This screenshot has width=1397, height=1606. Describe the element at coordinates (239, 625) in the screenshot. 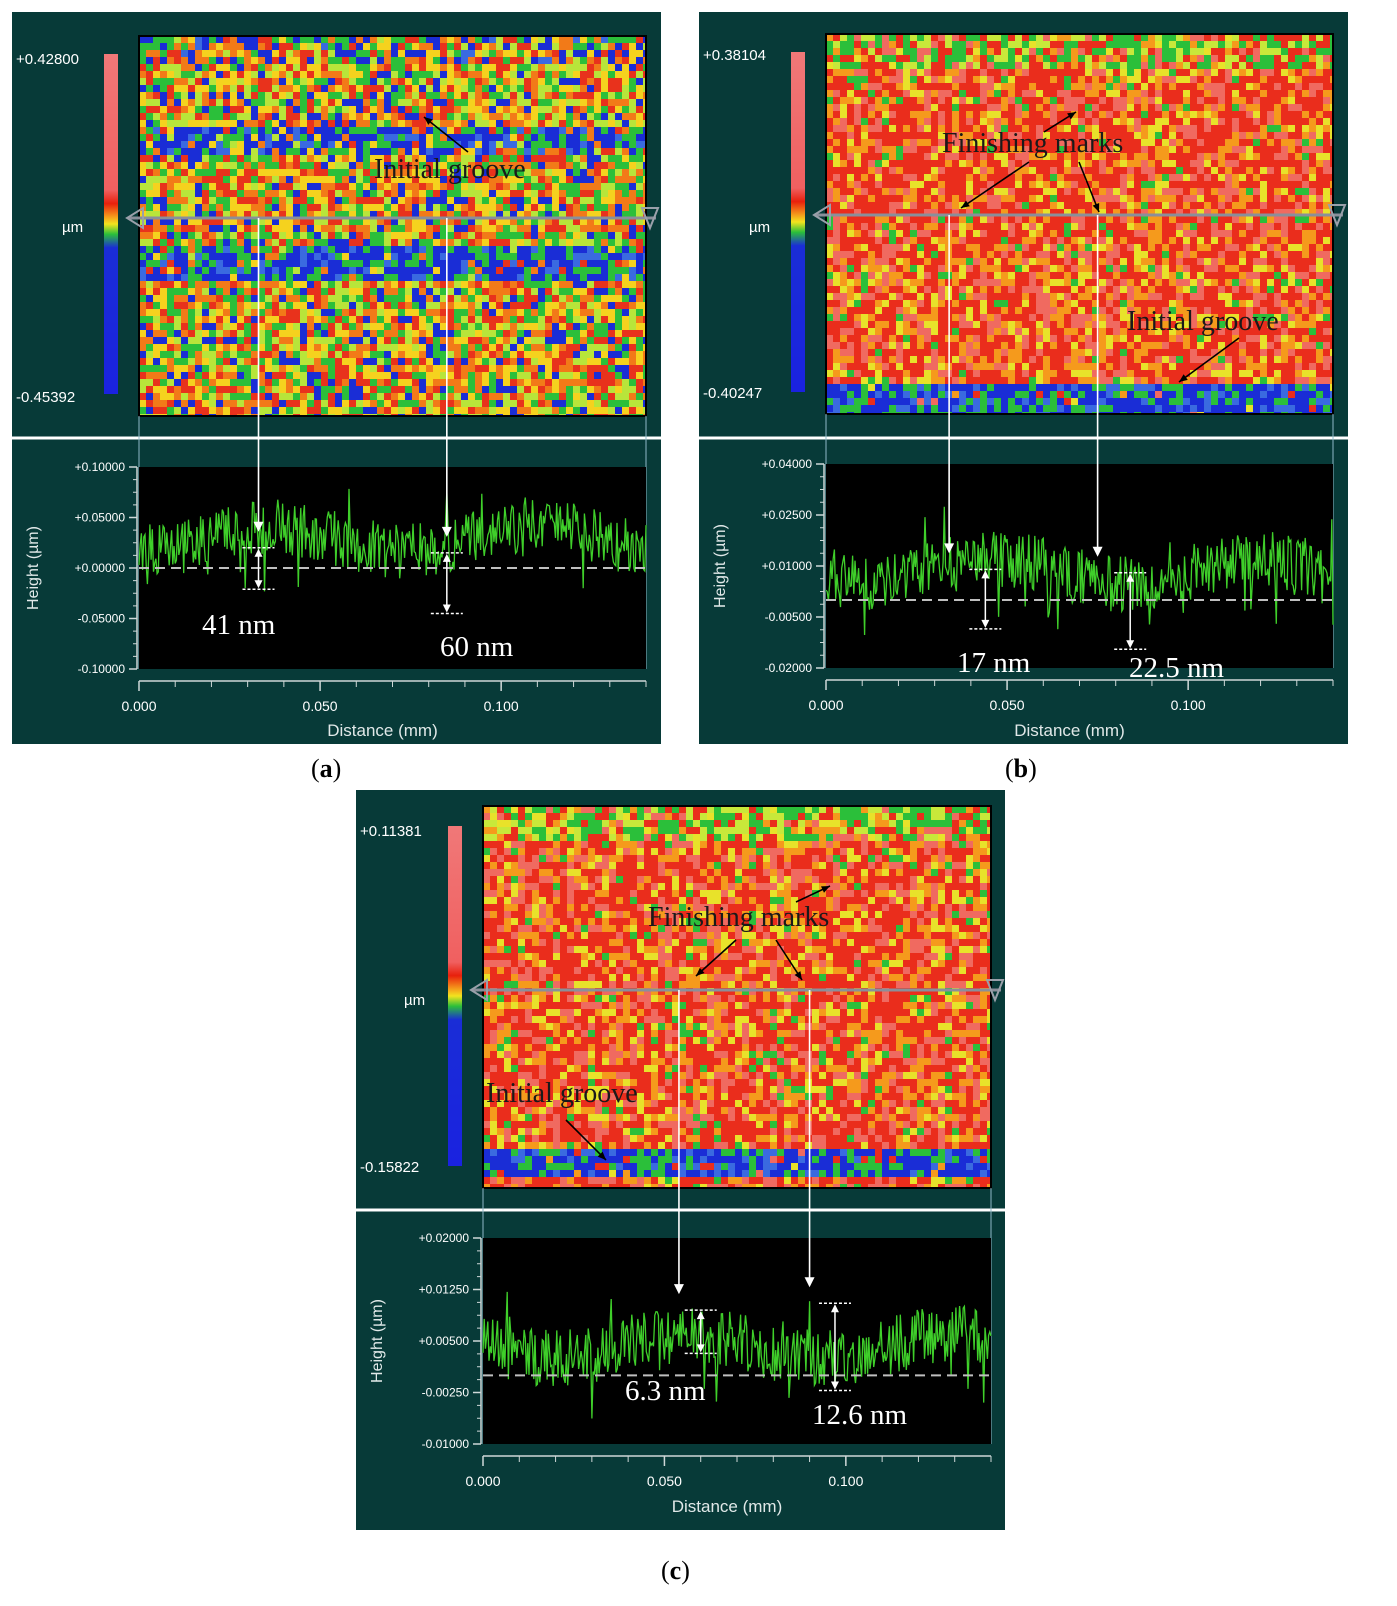

I see `measurement-label: 41 nm` at that location.